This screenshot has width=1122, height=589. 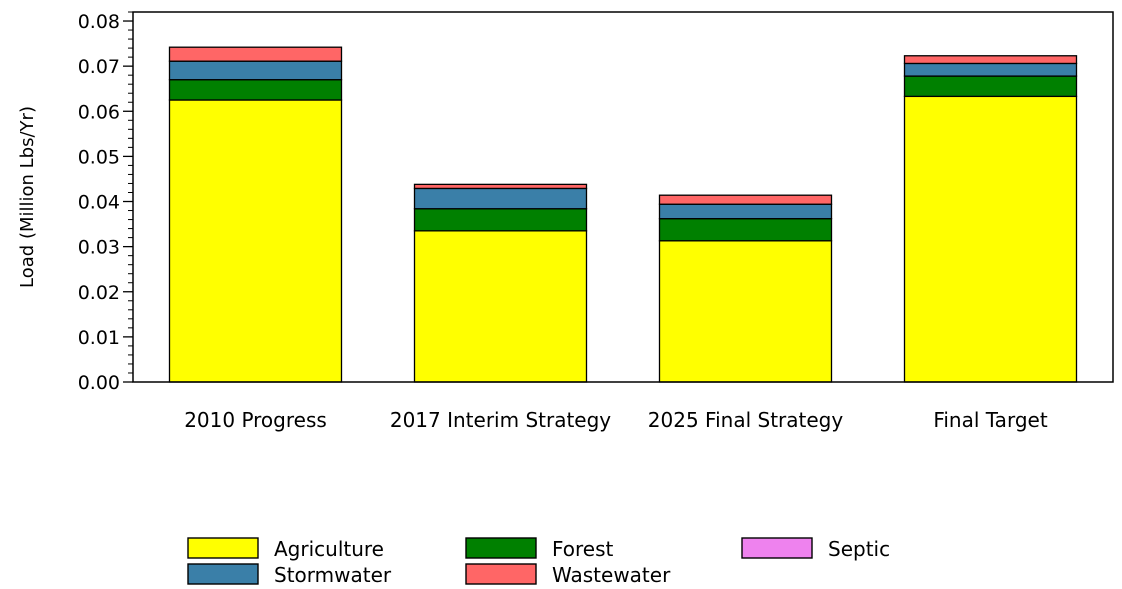 I want to click on y-tick-label-1: 0.00, so click(x=99, y=383).